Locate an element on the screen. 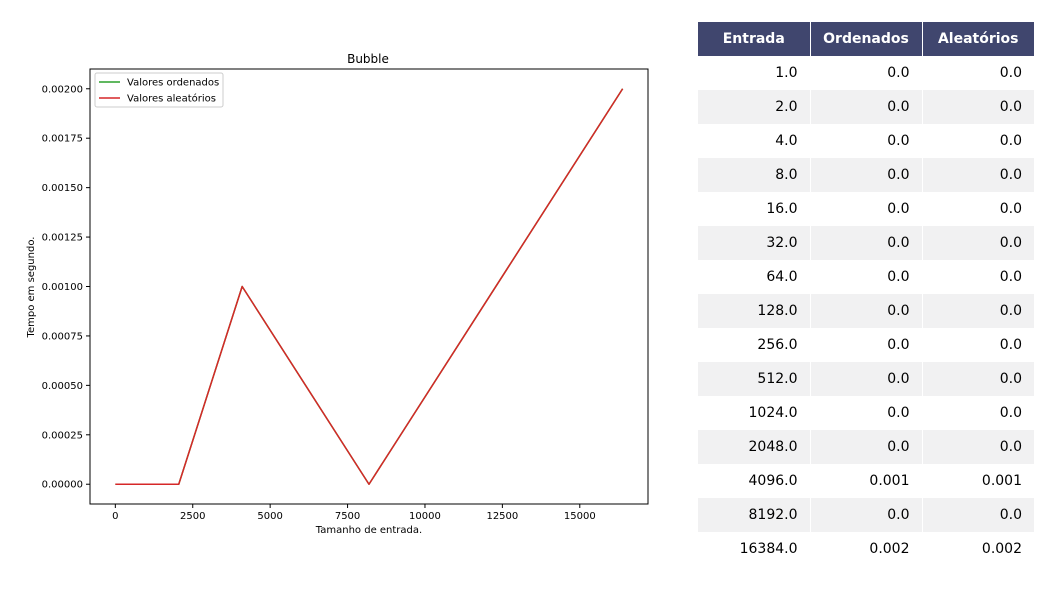  table-row: 512.0 0.0 0.0 is located at coordinates (866, 379).